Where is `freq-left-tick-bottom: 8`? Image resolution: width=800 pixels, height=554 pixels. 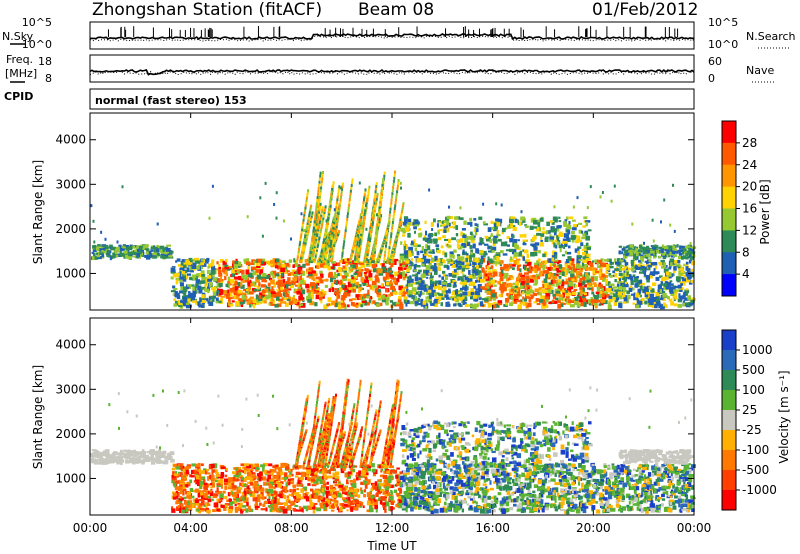
freq-left-tick-bottom: 8 is located at coordinates (48, 78).